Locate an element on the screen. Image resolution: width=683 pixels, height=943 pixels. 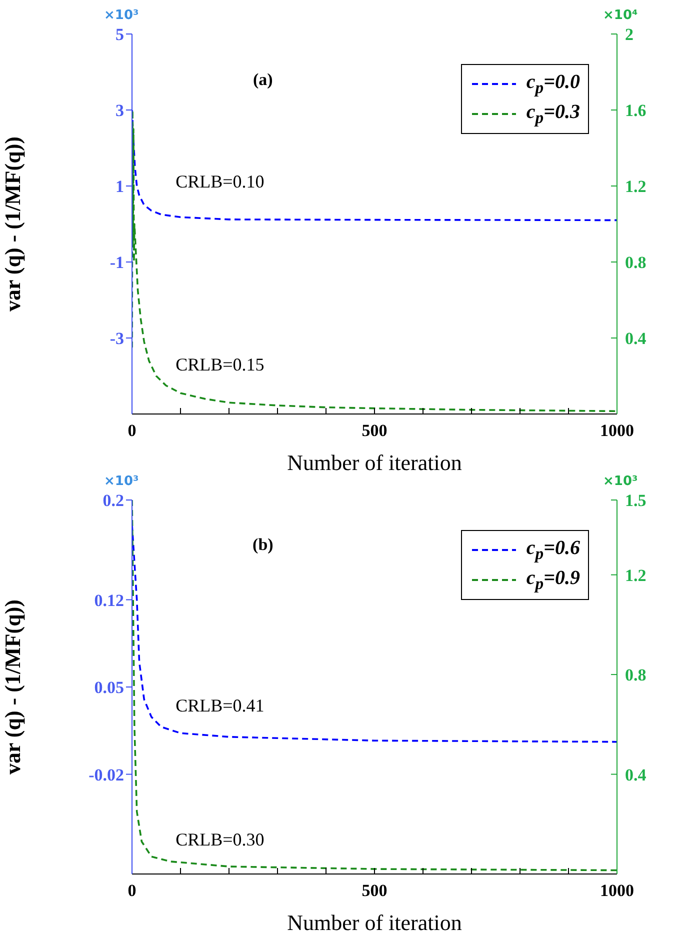
y-tick-label: 3 is located at coordinates (120, 110).